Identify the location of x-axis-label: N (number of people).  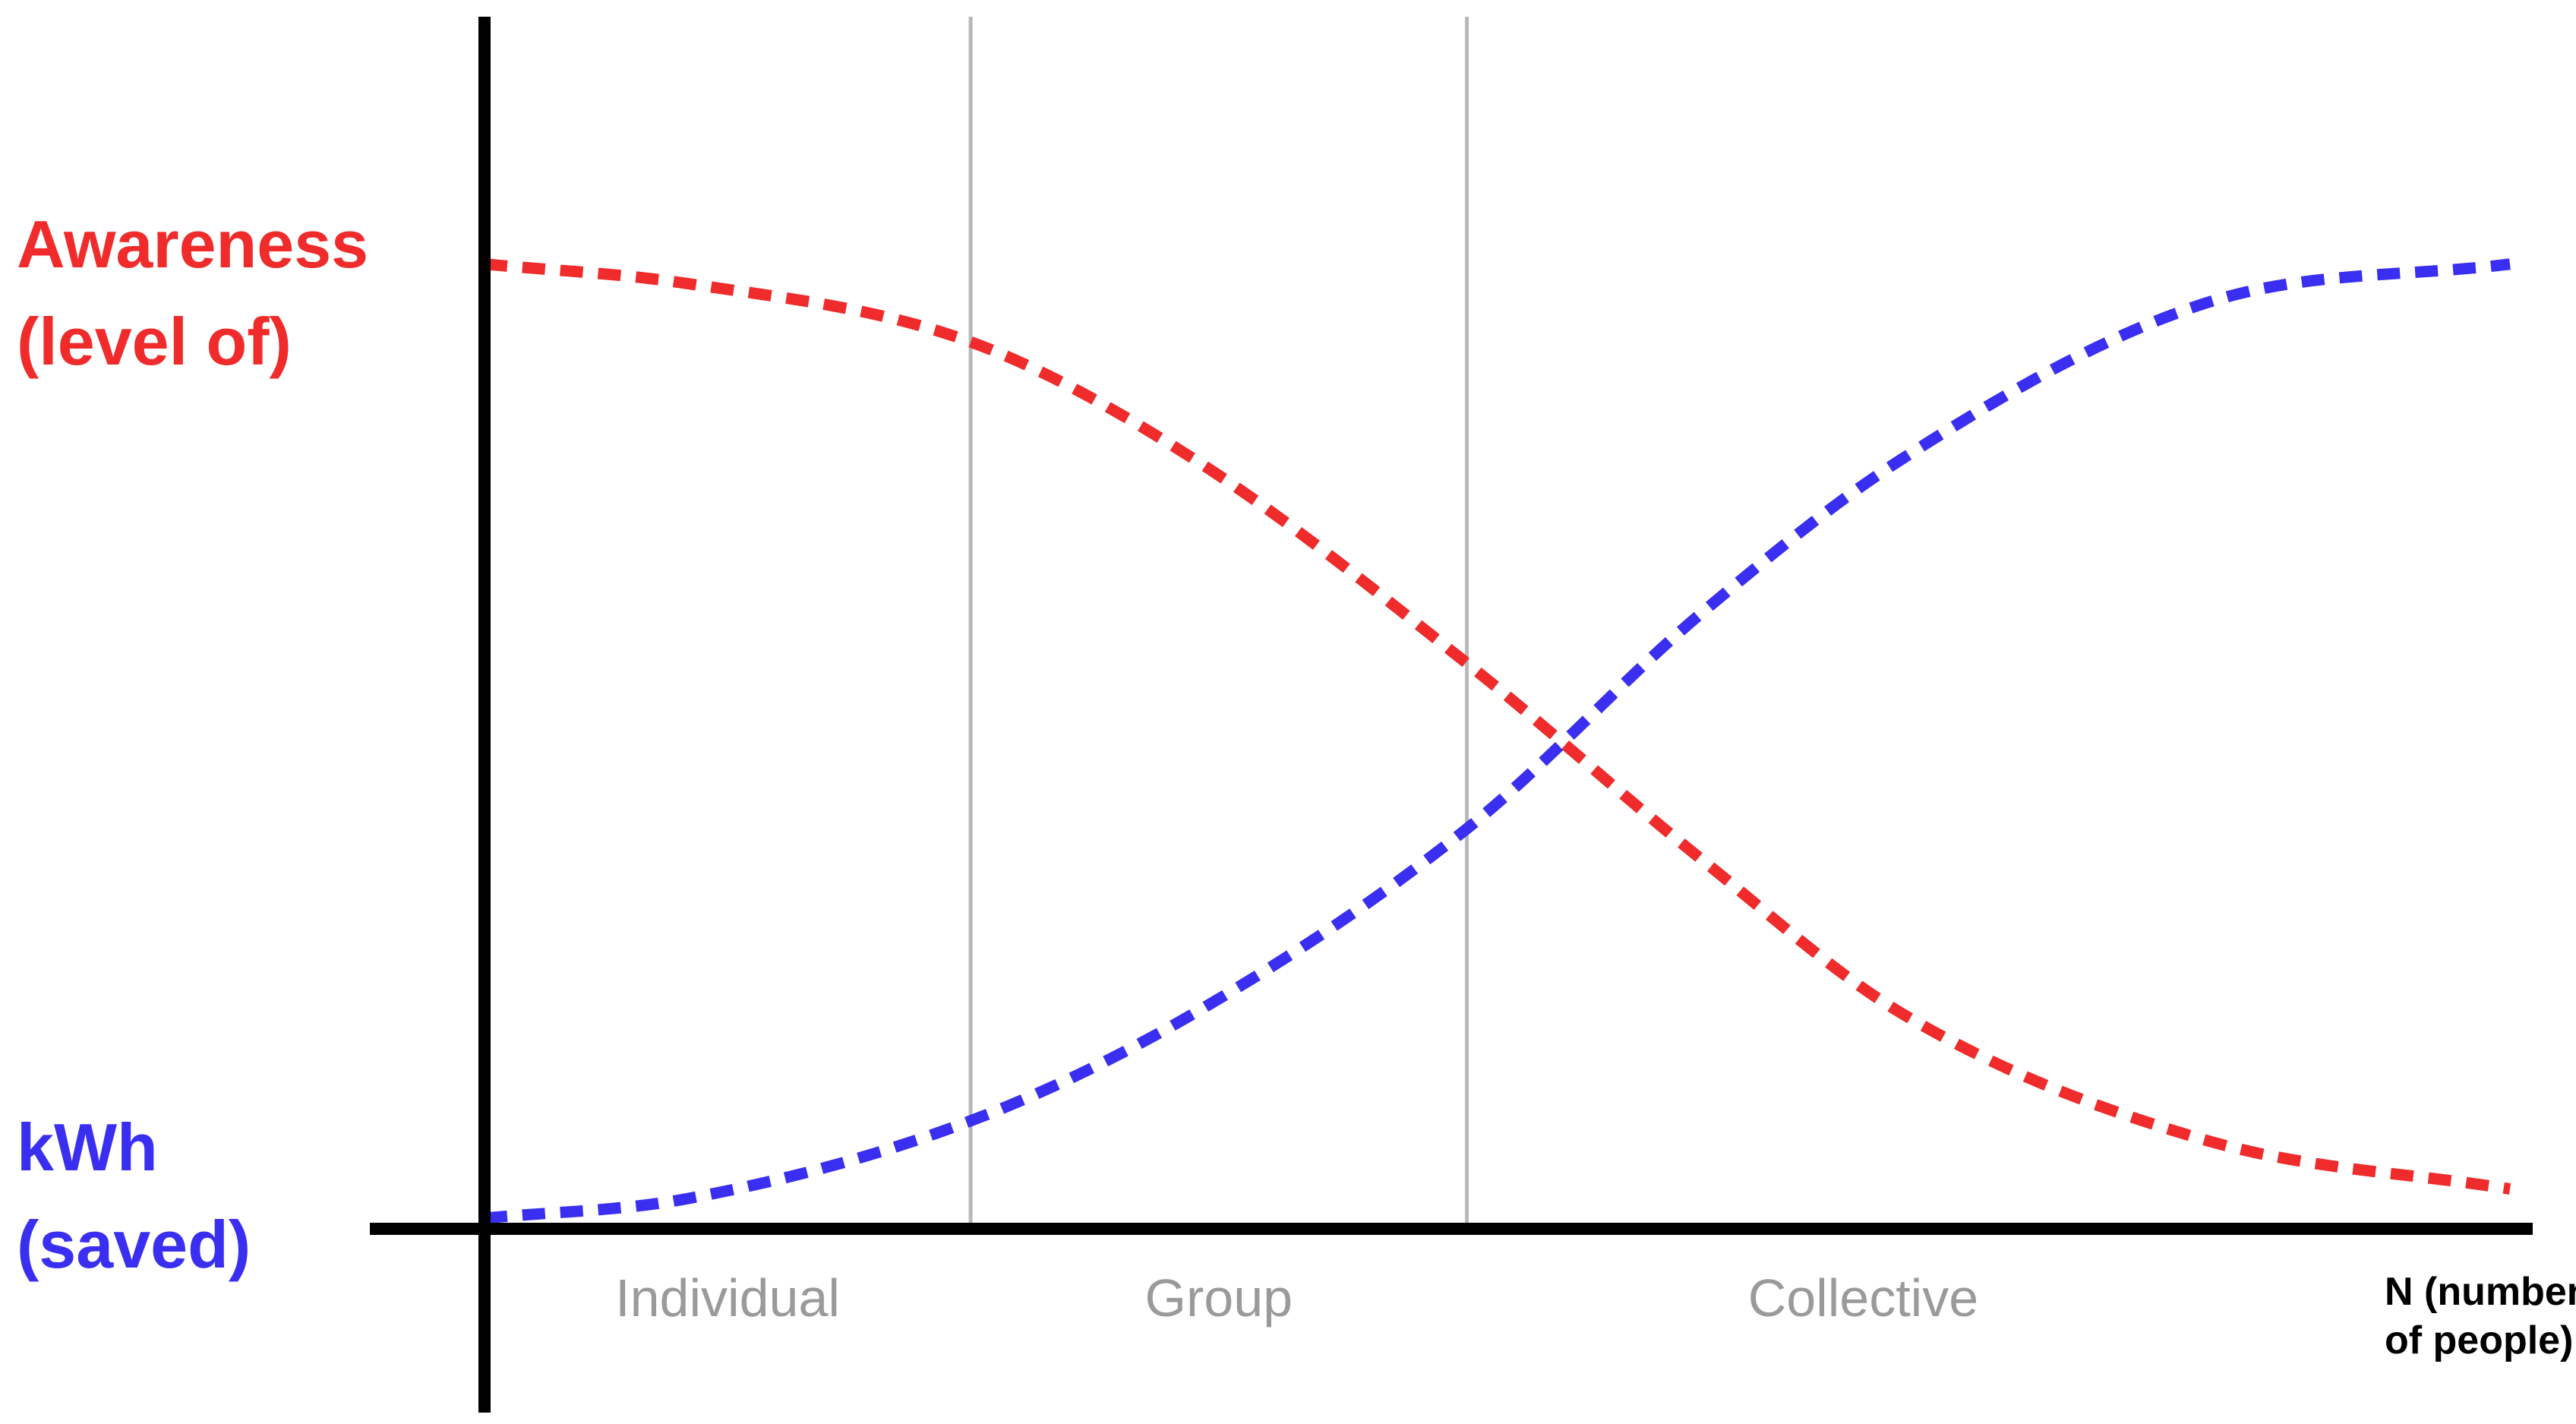
(2480, 1316).